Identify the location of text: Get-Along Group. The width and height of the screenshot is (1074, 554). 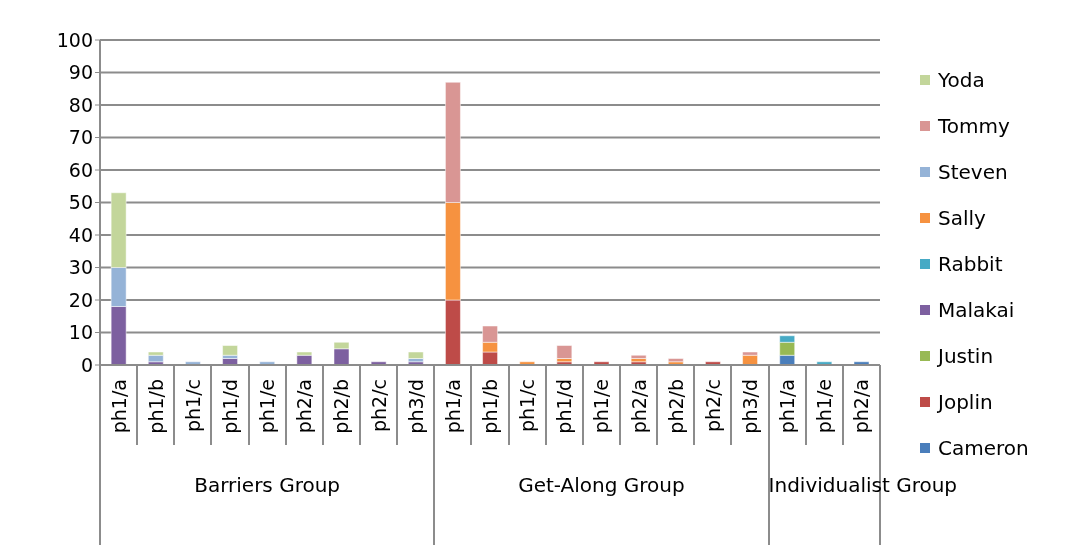
(601, 485).